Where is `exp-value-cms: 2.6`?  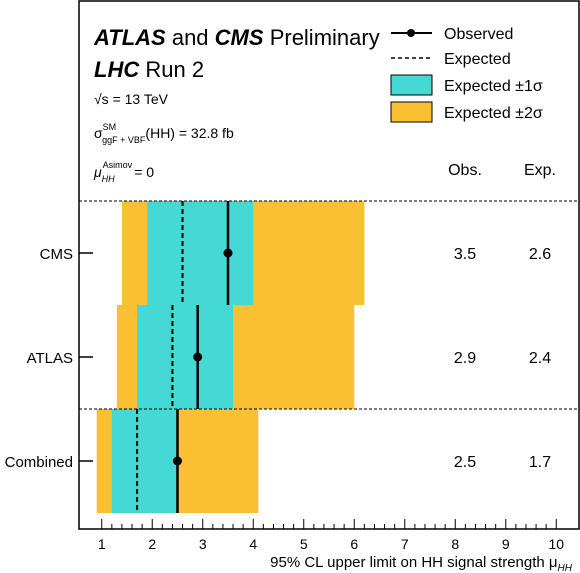
exp-value-cms: 2.6 is located at coordinates (540, 254).